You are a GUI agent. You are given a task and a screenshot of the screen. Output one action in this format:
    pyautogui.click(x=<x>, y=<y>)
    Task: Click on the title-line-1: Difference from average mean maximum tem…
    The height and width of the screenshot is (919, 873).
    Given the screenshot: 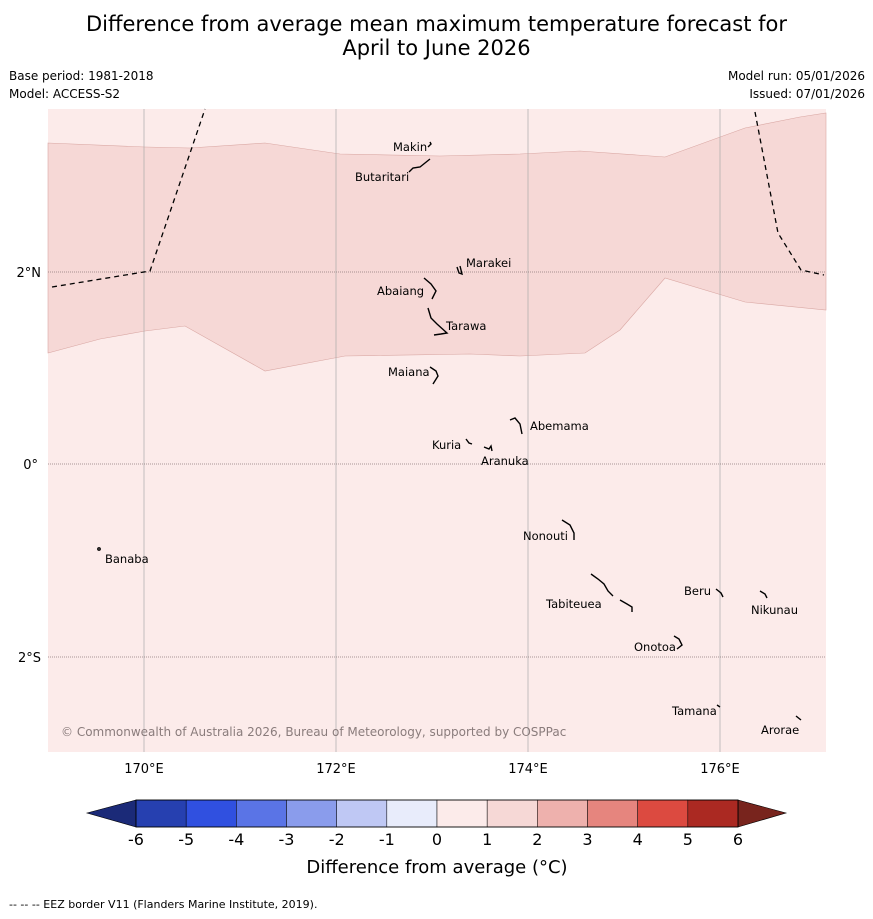 What is the action you would take?
    pyautogui.click(x=436, y=24)
    